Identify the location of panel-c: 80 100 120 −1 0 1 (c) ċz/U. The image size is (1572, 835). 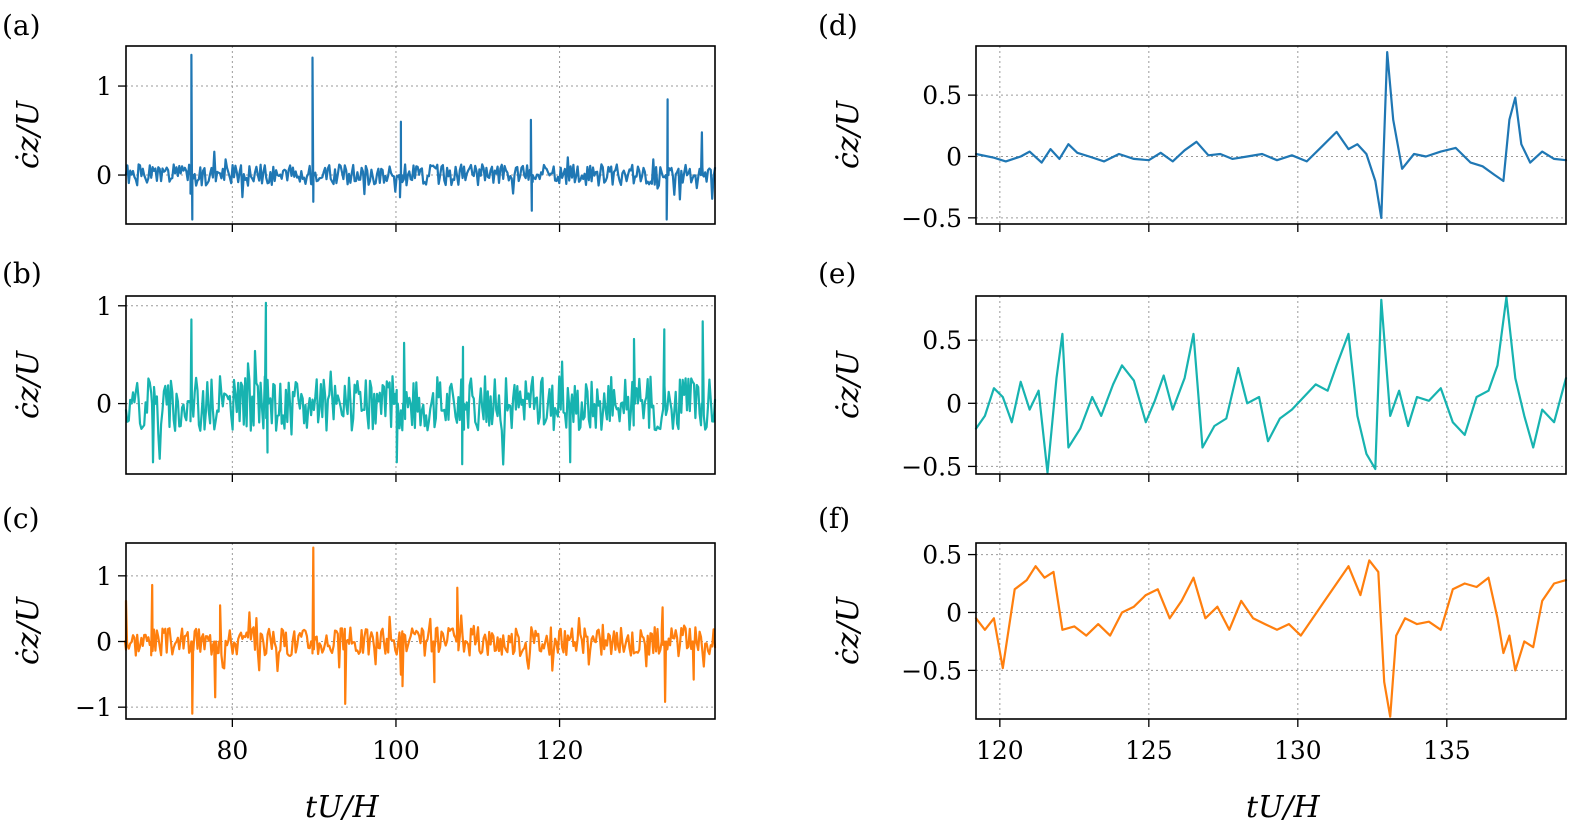
(359, 633).